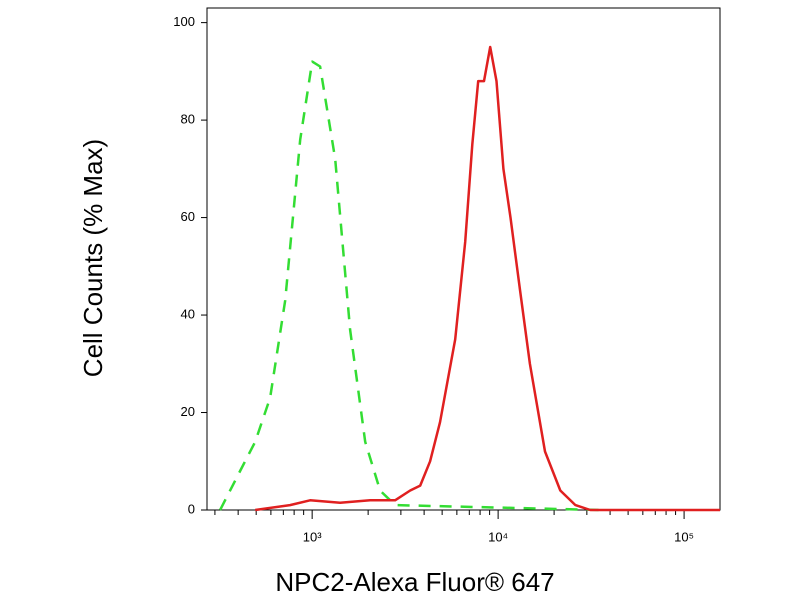  Describe the element at coordinates (93, 258) in the screenshot. I see `y-axis-label: Cell Counts (% Max)` at that location.